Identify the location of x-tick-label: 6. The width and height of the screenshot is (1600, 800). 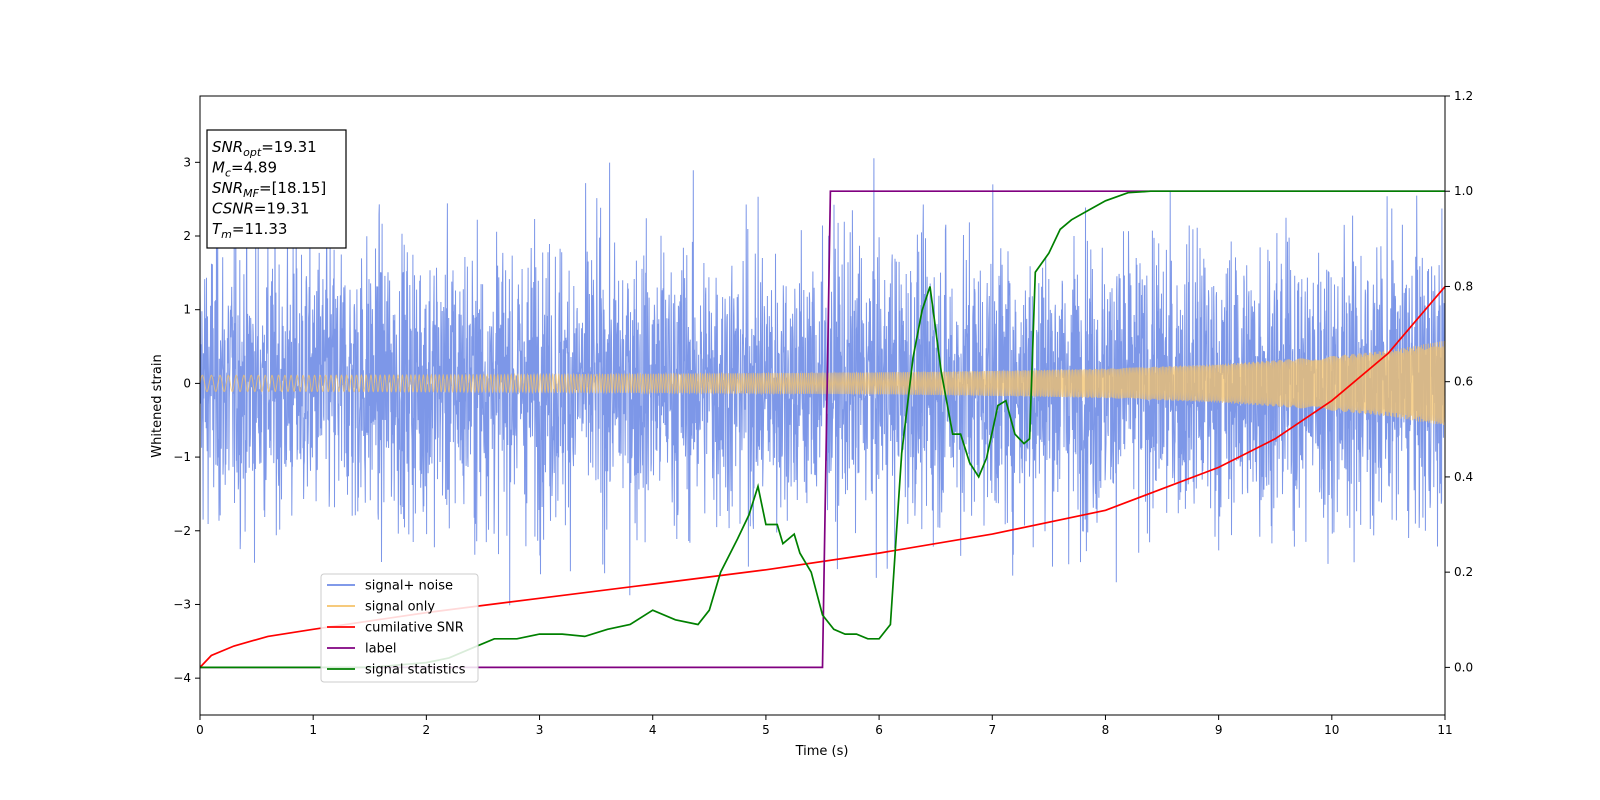
(879, 730).